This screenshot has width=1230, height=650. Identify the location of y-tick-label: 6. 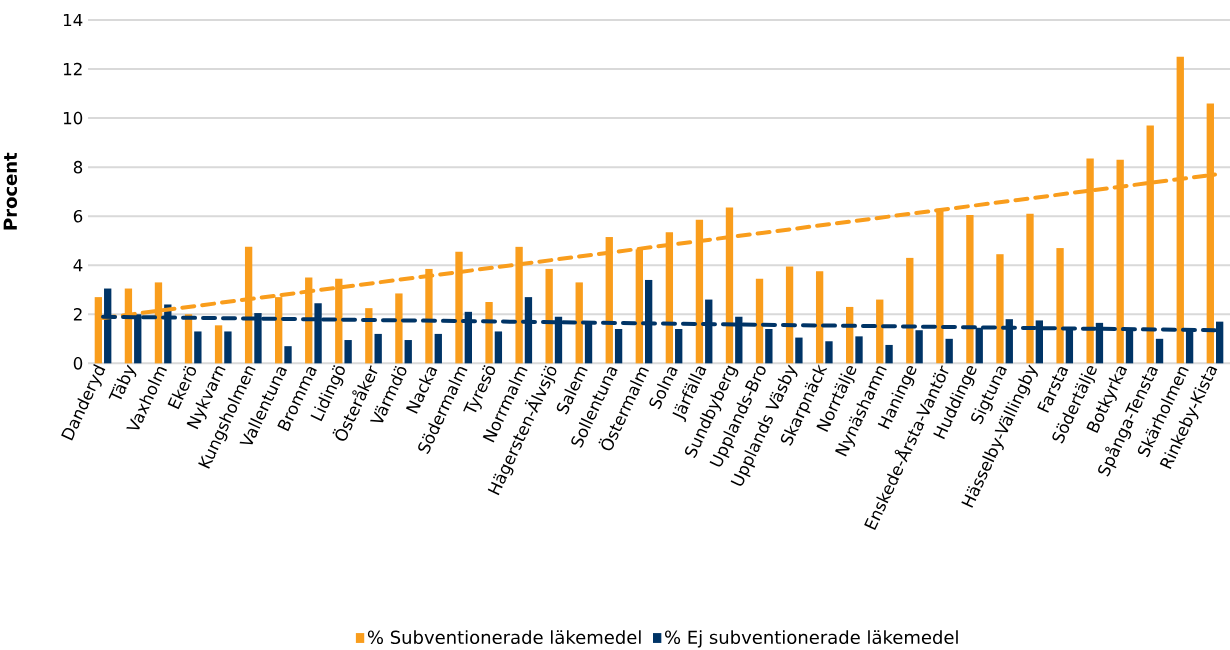
(78, 216).